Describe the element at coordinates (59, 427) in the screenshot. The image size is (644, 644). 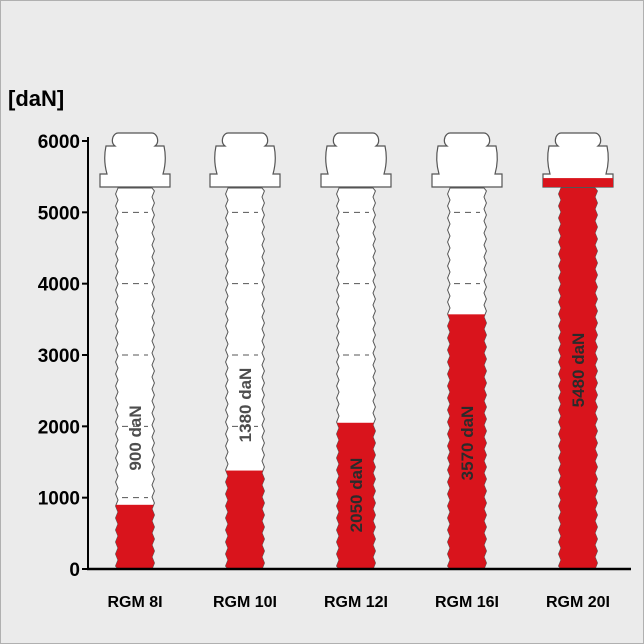
I see `y-tick-label: 2000` at that location.